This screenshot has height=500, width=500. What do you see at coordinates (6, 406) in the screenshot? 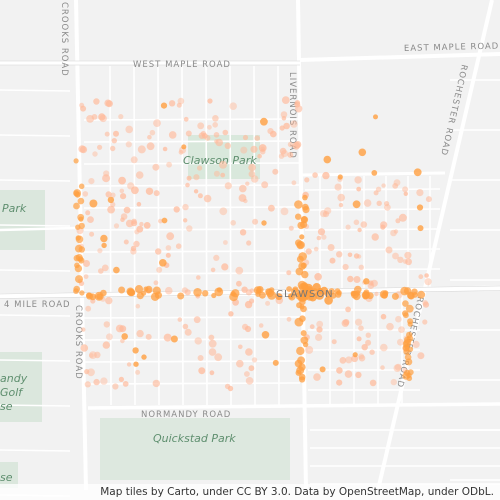
I see `golf-label-line3: se` at bounding box center [6, 406].